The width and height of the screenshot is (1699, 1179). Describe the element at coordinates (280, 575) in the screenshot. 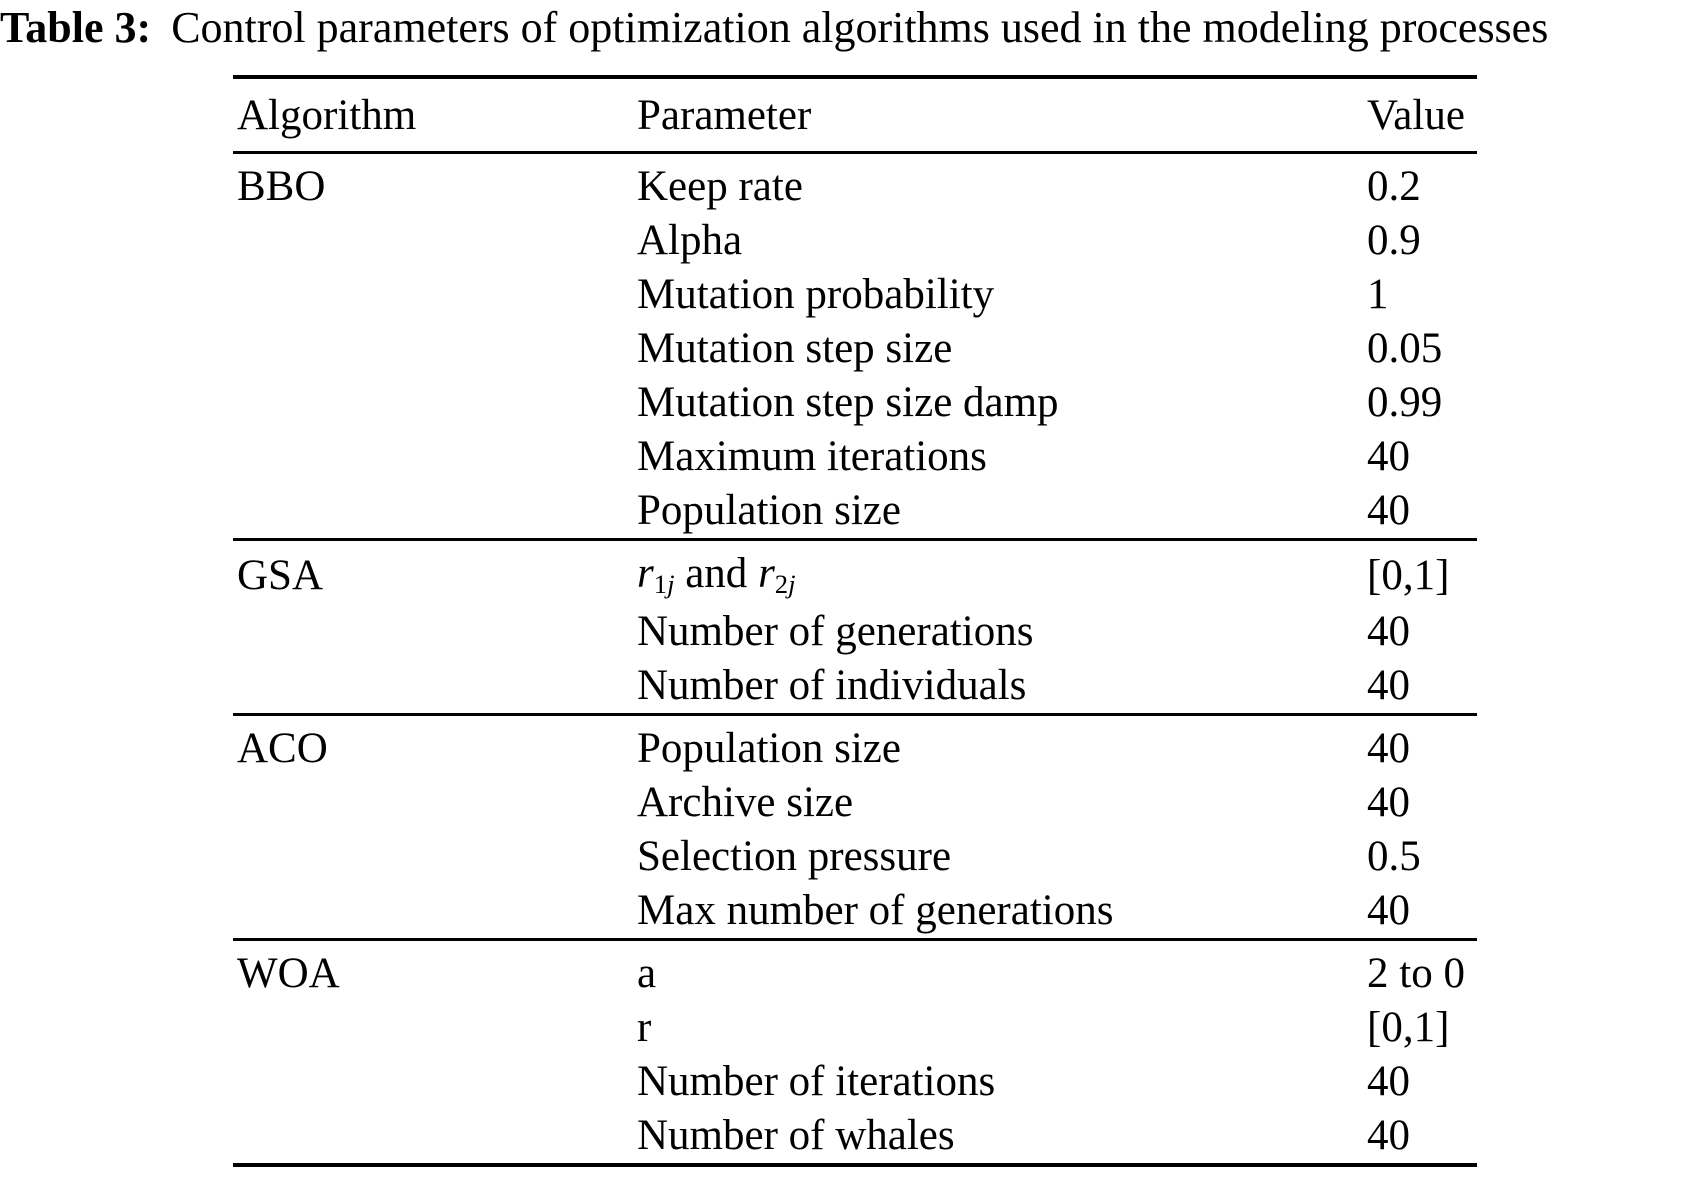

I see `algorithm-cell: GSA` at that location.